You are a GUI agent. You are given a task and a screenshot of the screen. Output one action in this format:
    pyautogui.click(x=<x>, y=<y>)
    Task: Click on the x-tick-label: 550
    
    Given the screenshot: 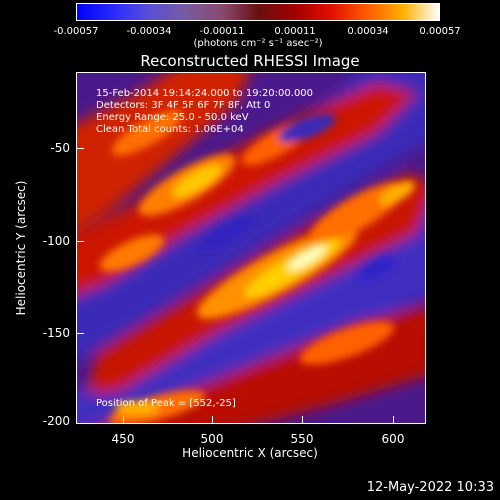 What is the action you would take?
    pyautogui.click(x=302, y=439)
    